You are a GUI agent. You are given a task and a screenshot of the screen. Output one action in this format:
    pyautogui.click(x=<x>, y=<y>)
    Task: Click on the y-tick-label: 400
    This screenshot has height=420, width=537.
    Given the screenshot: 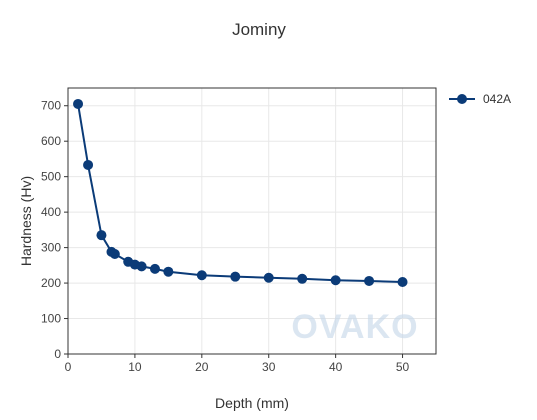 What is the action you would take?
    pyautogui.click(x=51, y=212)
    